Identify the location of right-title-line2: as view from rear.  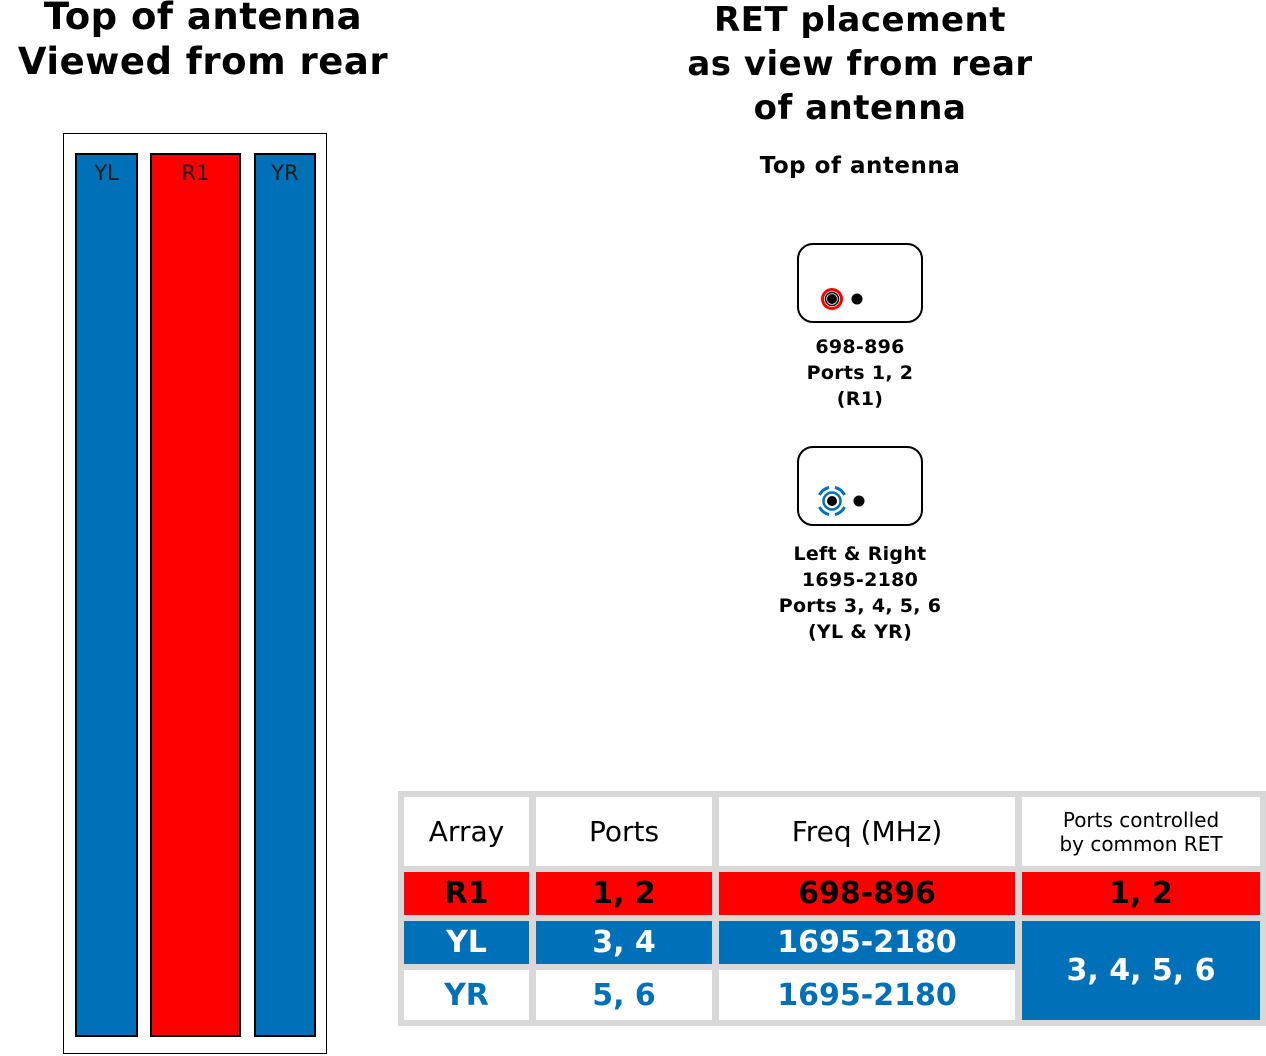
(860, 64).